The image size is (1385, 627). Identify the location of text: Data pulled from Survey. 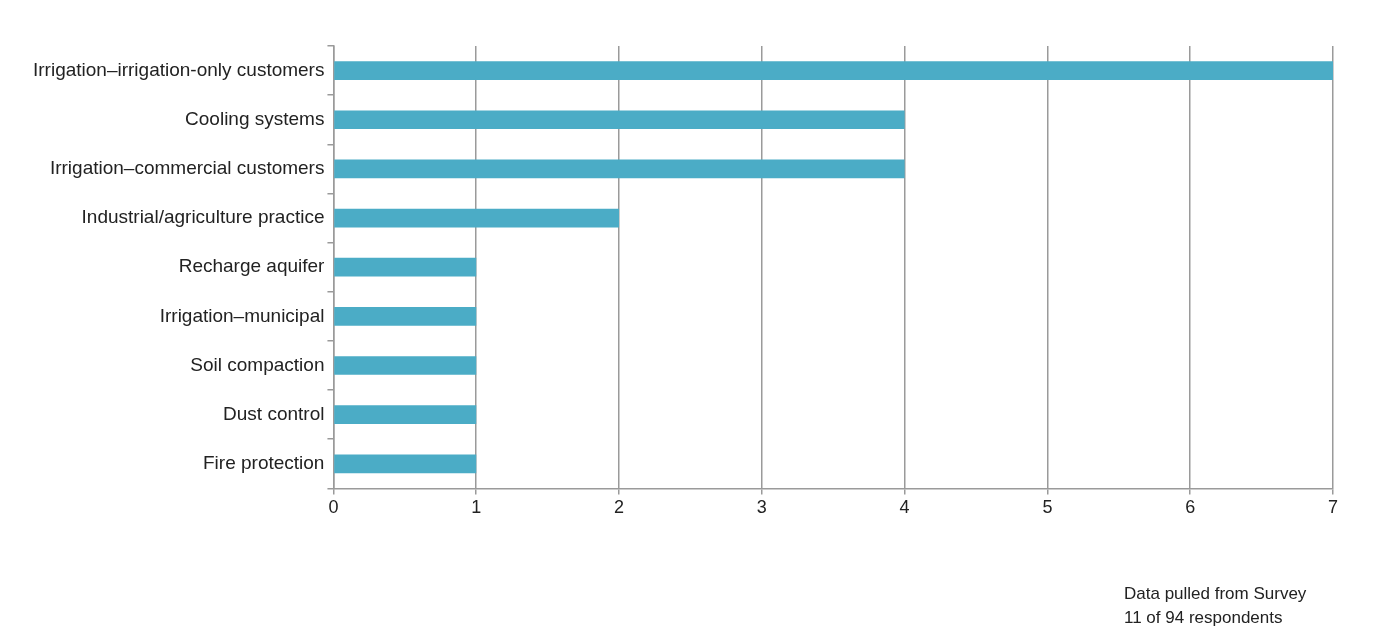
(1215, 594).